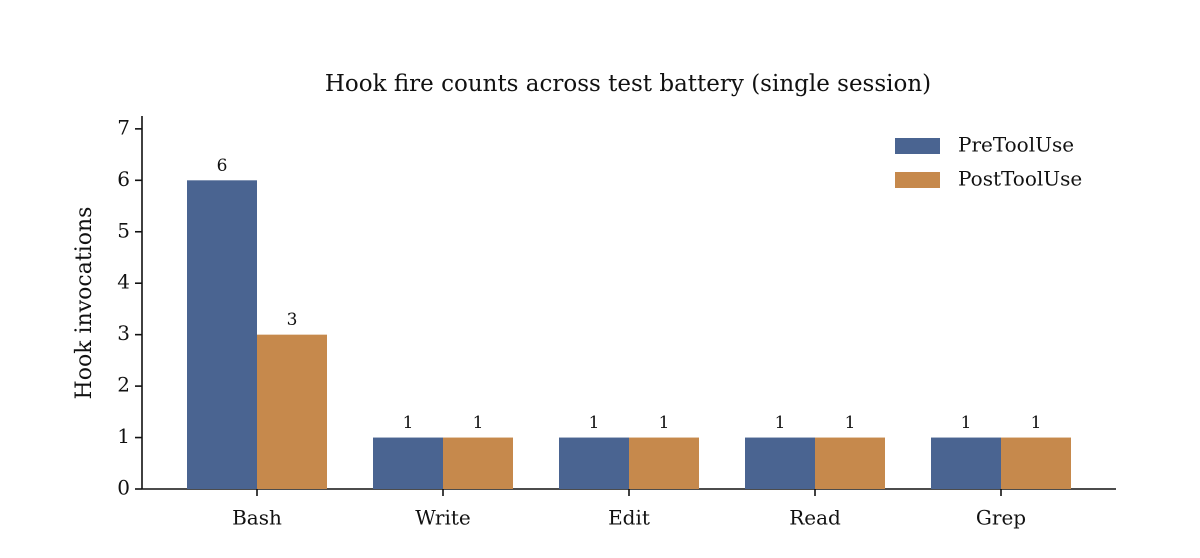 Image resolution: width=1200 pixels, height=558 pixels. I want to click on y-tick-label: 7, so click(123, 127).